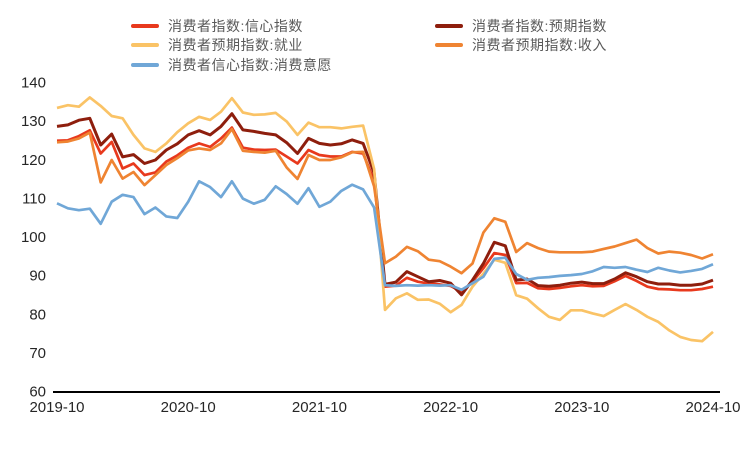  I want to click on legend-item: 消费者预期指数:就业, so click(283, 45).